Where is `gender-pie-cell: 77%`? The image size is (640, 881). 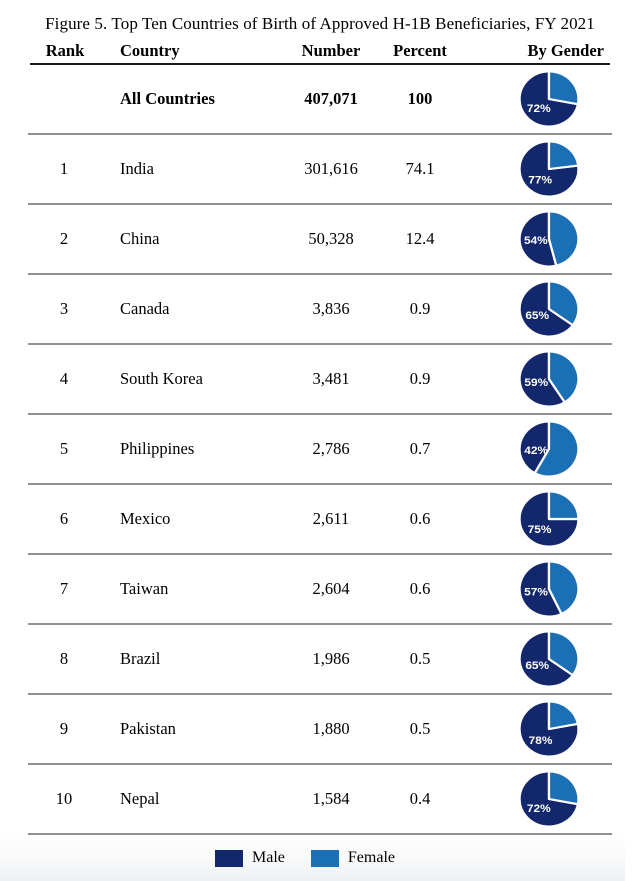
gender-pie-cell: 77% is located at coordinates (549, 169).